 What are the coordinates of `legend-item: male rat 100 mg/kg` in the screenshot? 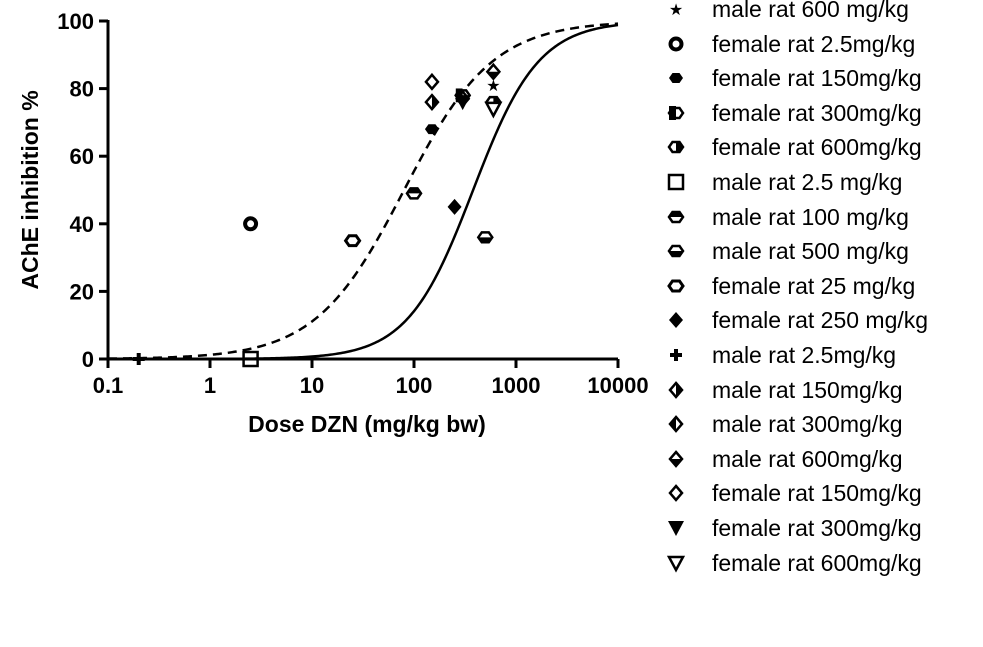 It's located at (821, 216).